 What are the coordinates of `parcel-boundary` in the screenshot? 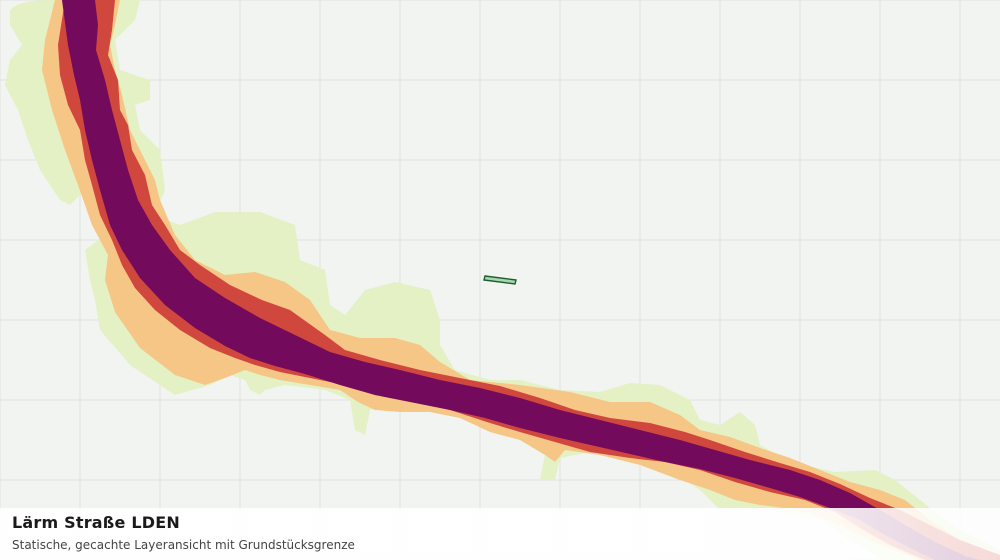 It's located at (500, 280).